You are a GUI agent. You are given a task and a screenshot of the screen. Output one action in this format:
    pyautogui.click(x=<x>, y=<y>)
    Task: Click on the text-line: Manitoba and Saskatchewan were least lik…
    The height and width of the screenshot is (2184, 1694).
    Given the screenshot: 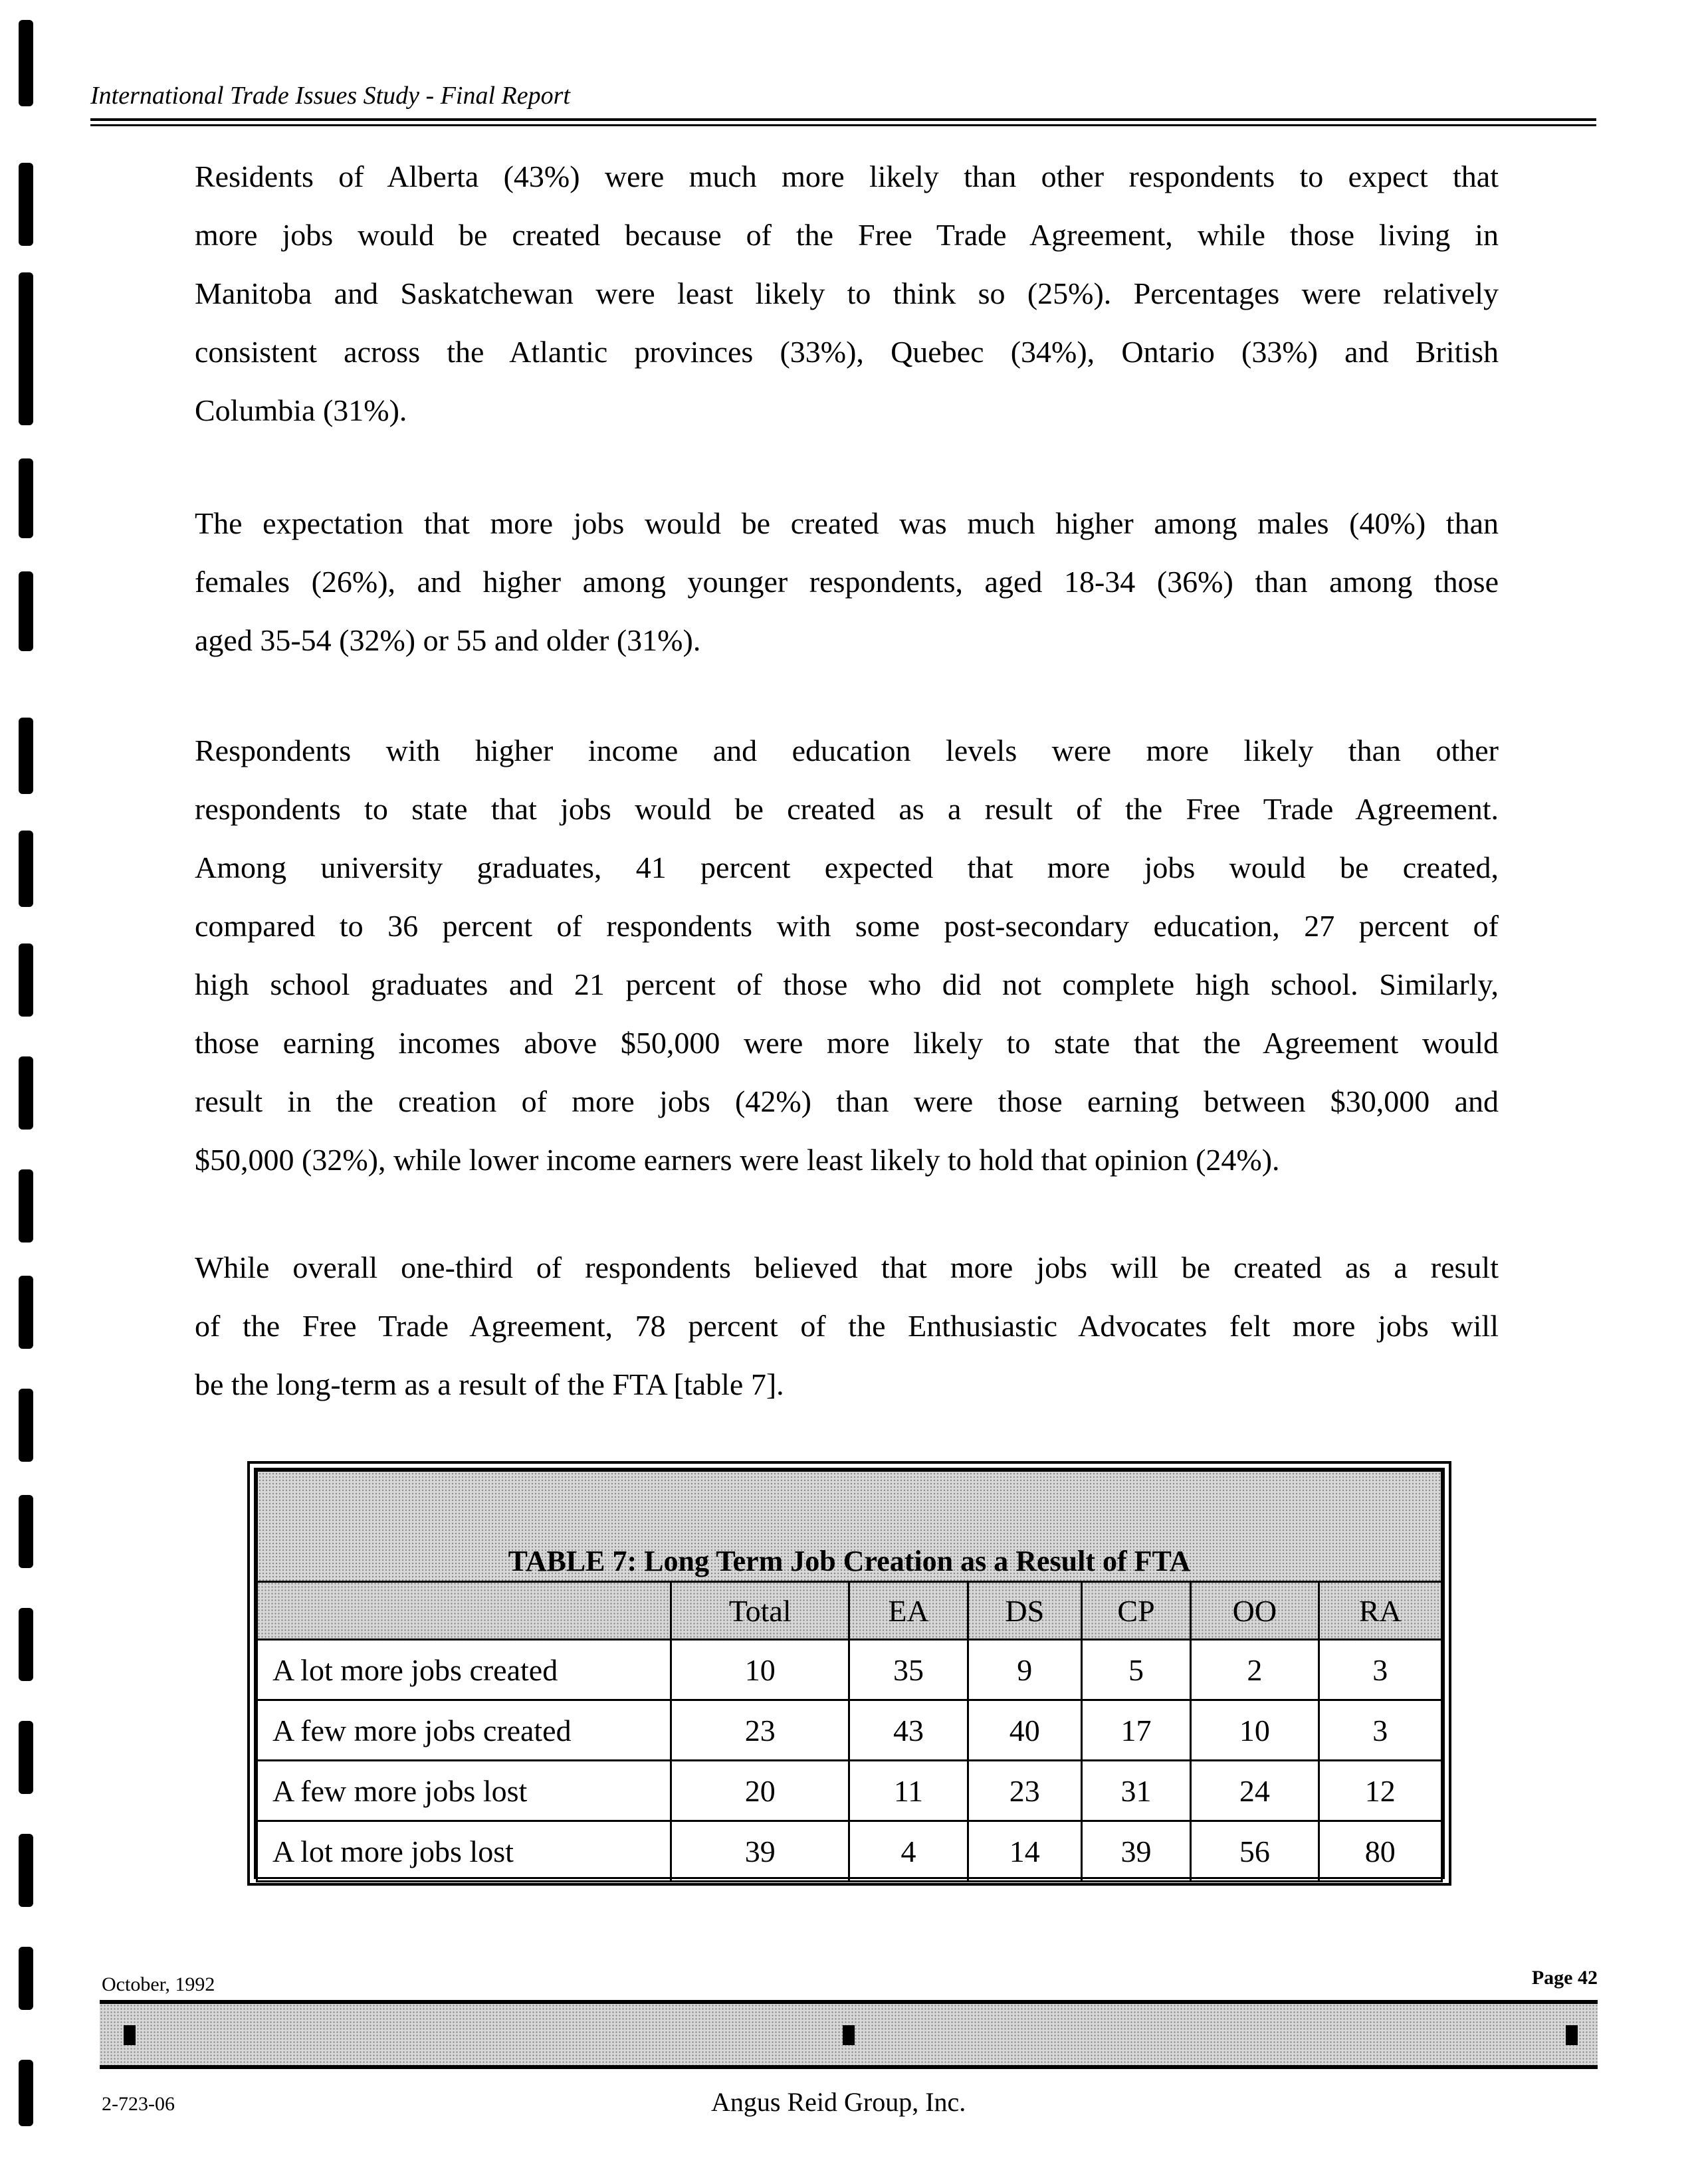 What is the action you would take?
    pyautogui.click(x=847, y=293)
    